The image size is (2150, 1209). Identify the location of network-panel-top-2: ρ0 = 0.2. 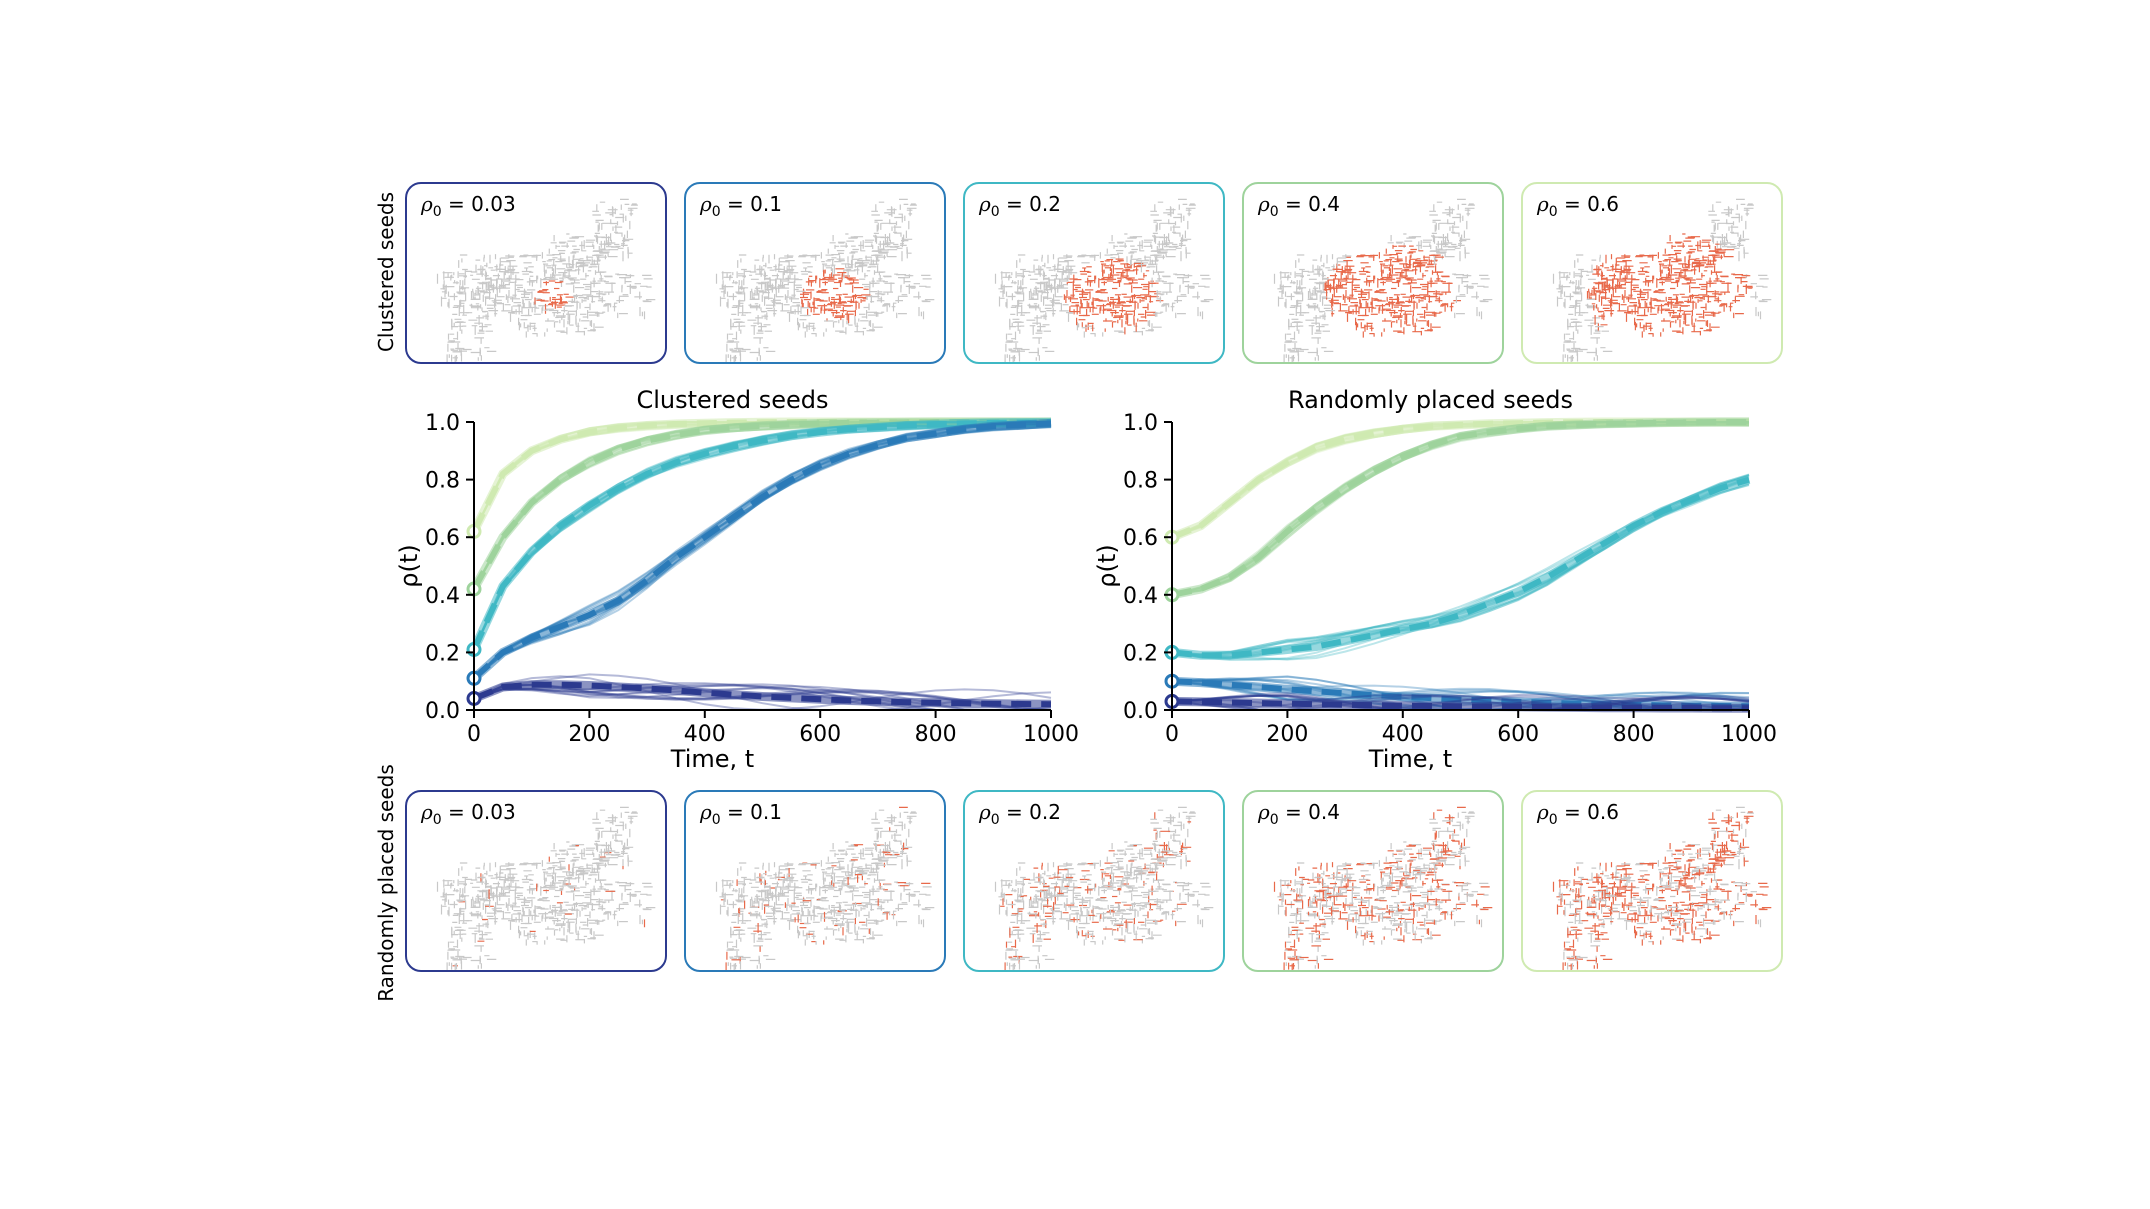
(1094, 273).